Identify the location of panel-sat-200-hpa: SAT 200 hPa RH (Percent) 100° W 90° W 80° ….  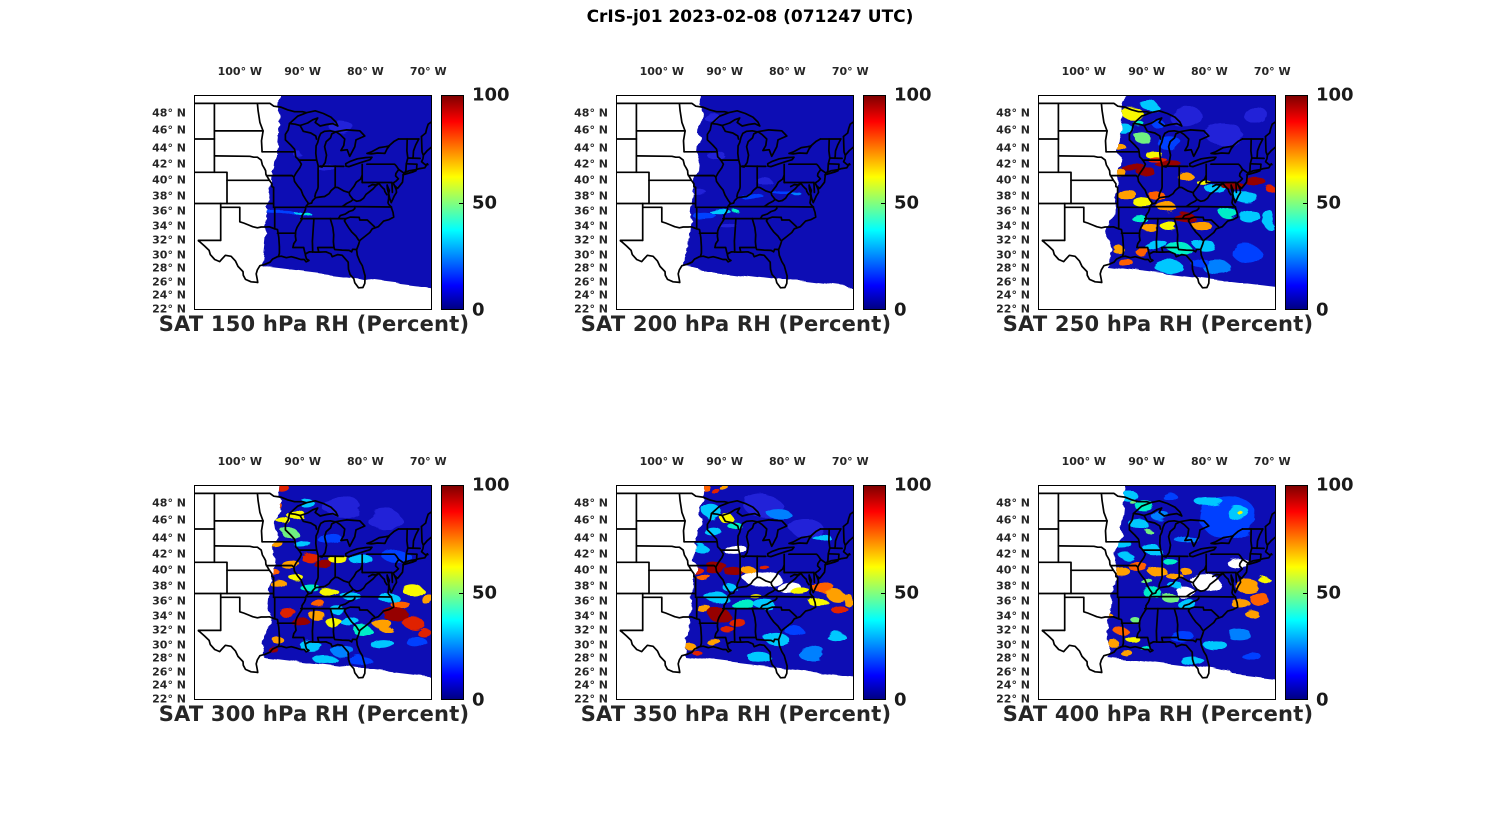
(745, 206).